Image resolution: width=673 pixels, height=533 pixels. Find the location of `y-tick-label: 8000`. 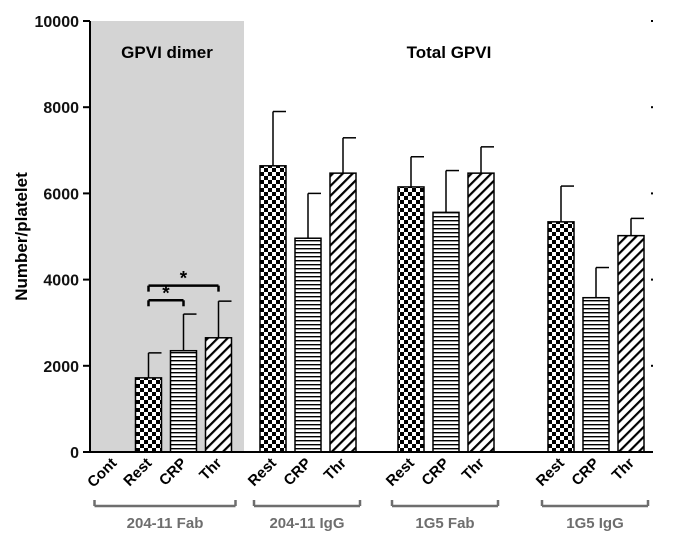

y-tick-label: 8000 is located at coordinates (61, 108).